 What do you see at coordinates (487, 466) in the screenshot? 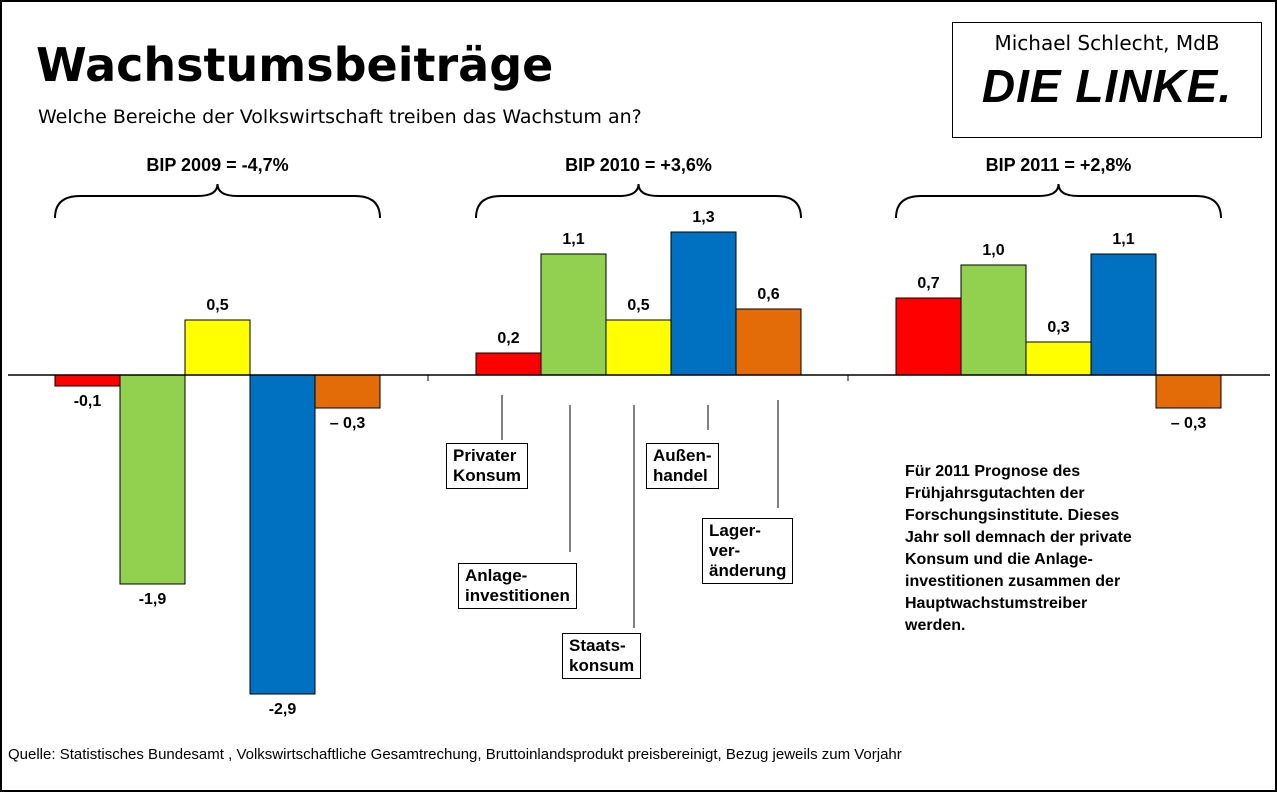
I see `series-label: Privater Konsum` at bounding box center [487, 466].